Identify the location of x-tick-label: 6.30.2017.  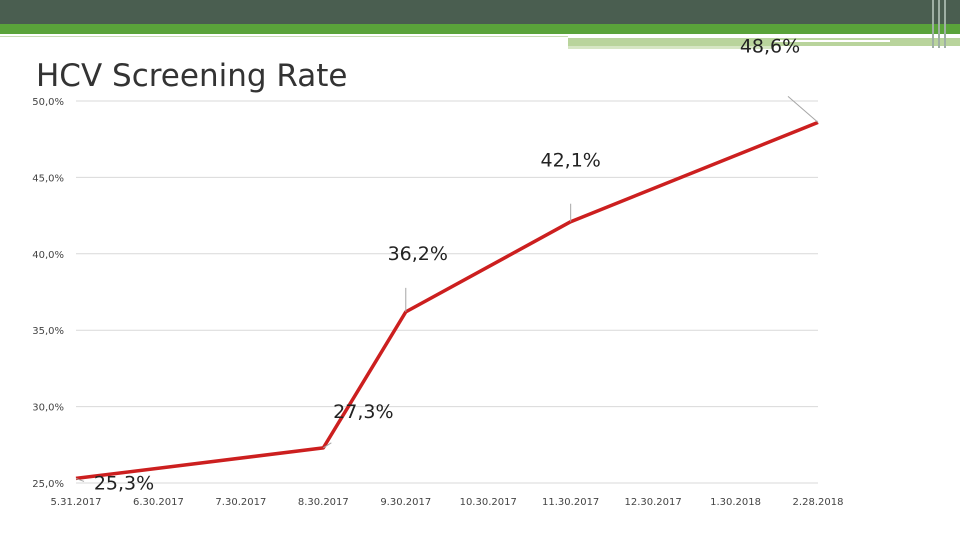
(158, 502).